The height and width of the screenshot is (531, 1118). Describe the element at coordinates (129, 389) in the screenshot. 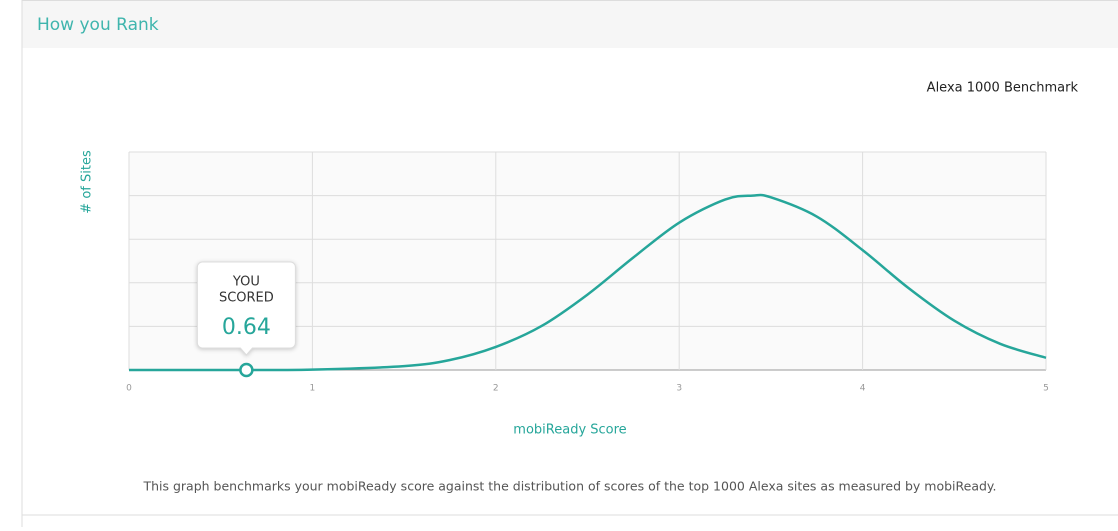

I see `x-tick-label: 0` at that location.